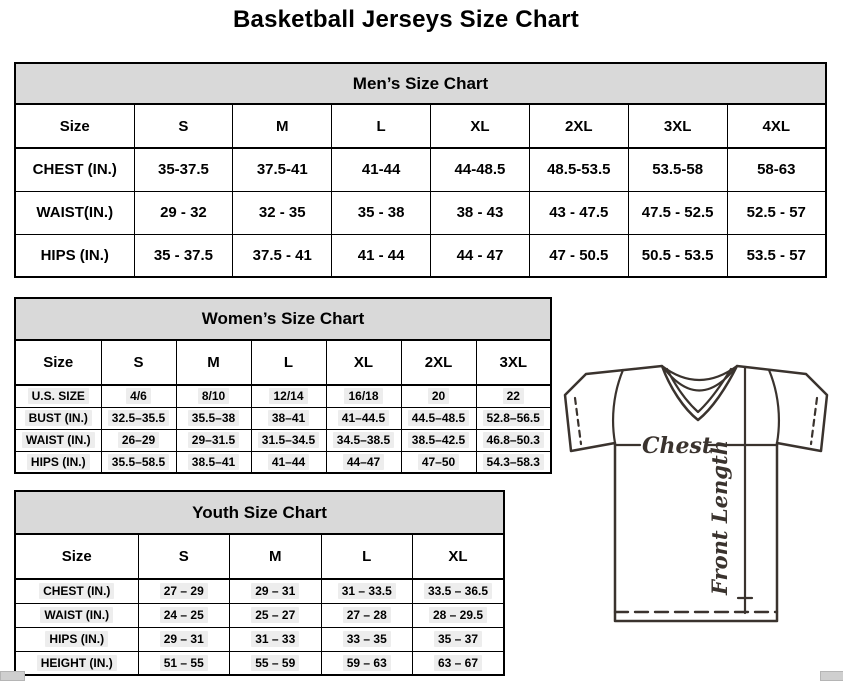  Describe the element at coordinates (288, 461) in the screenshot. I see `womens-value-cell-text: 41–44` at that location.